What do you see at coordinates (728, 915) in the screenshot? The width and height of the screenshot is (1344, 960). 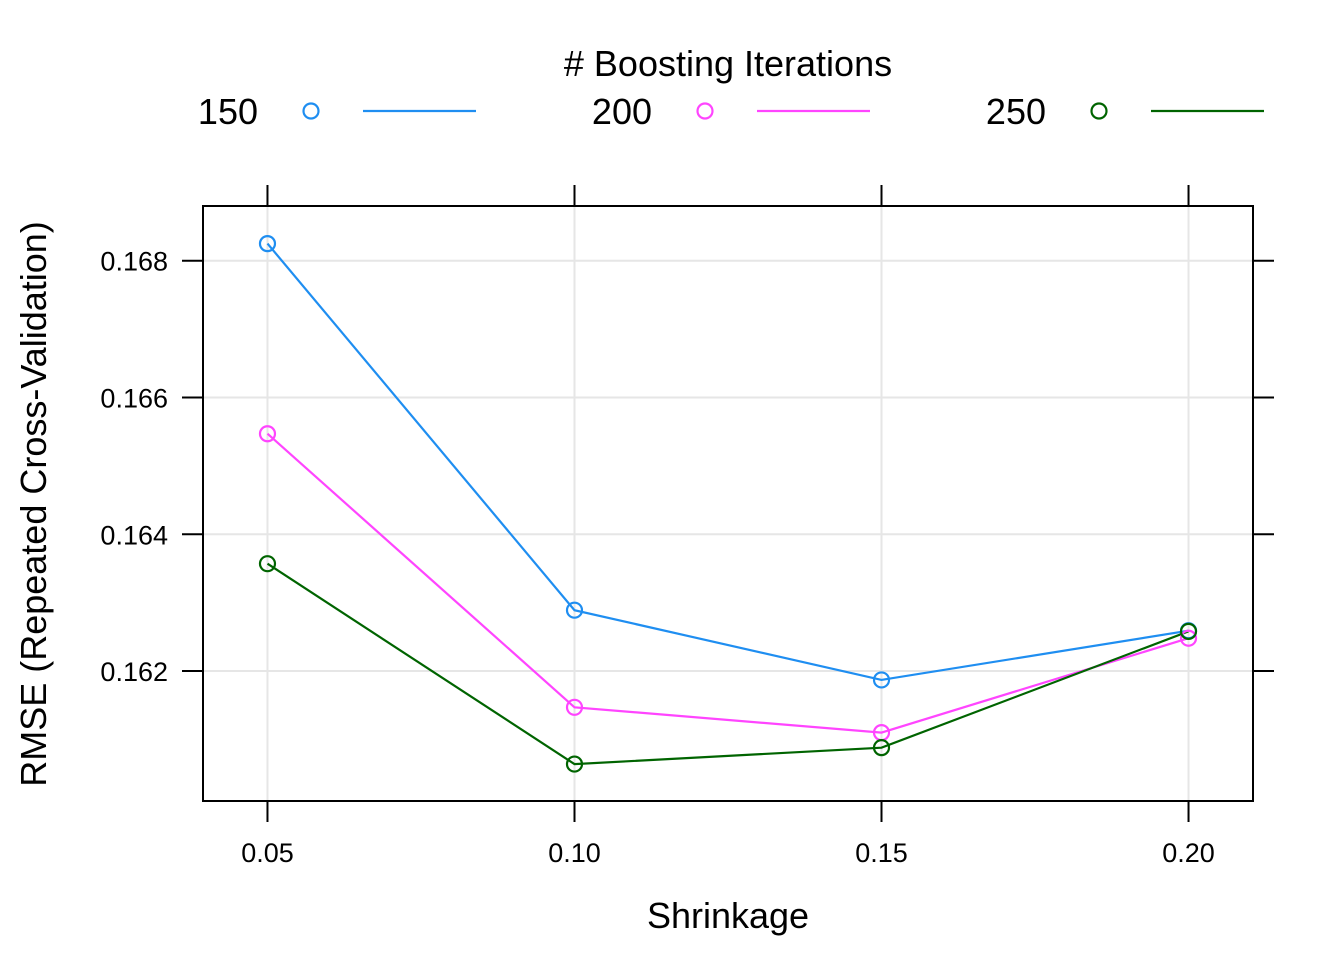 I see `x-axis-title: Shrinkage` at bounding box center [728, 915].